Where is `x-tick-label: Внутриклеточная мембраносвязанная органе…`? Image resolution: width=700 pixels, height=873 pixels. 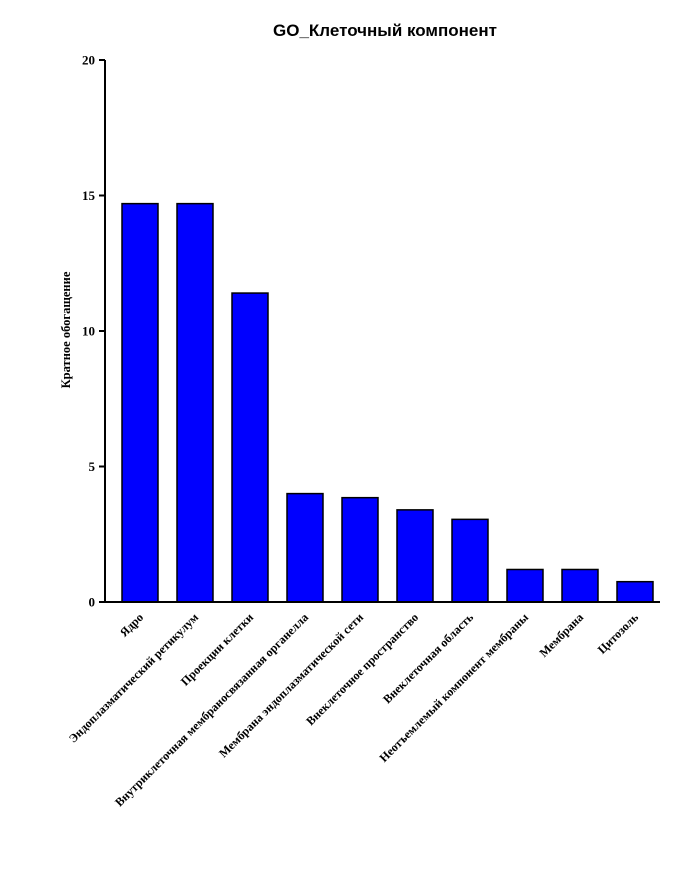 x-tick-label: Внутриклеточная мембраносвязанная органе… is located at coordinates (211, 709).